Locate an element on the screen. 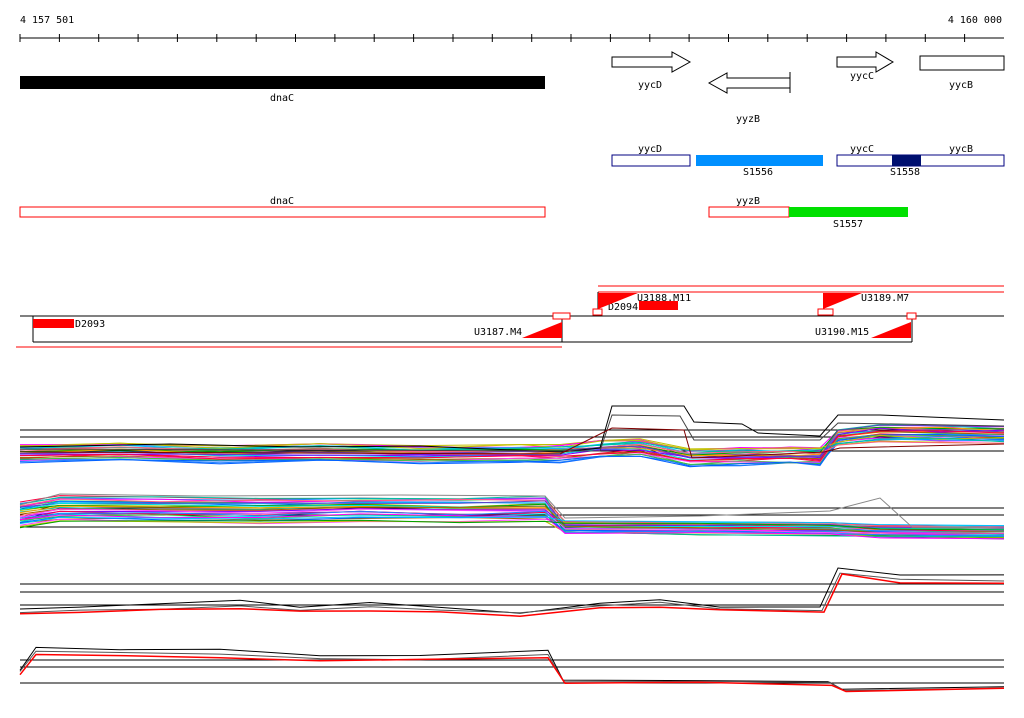 This screenshot has width=1024, height=718. feature-U3187.M4 is located at coordinates (542, 330).